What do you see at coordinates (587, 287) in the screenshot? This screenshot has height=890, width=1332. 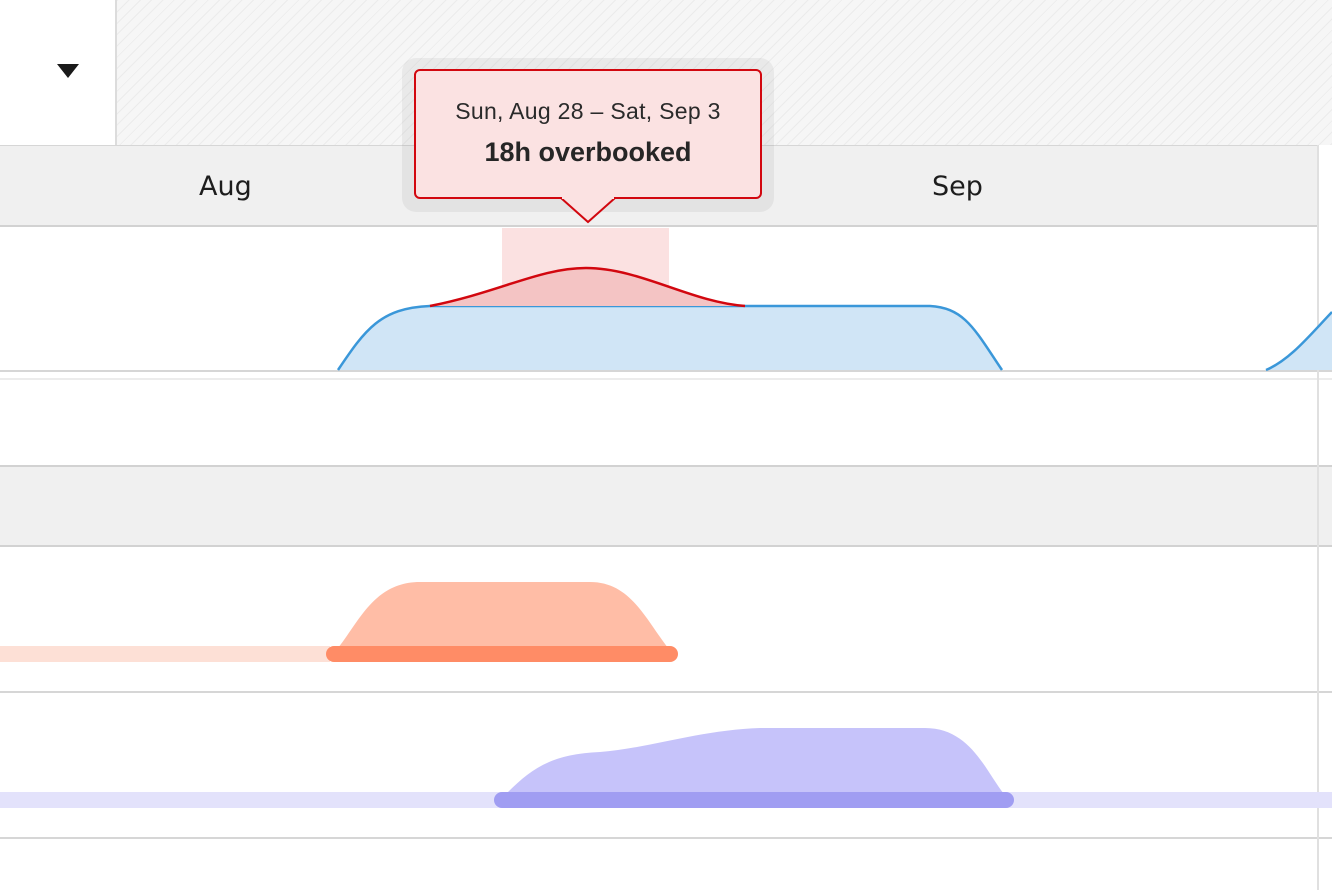 I see `overbooked-area` at bounding box center [587, 287].